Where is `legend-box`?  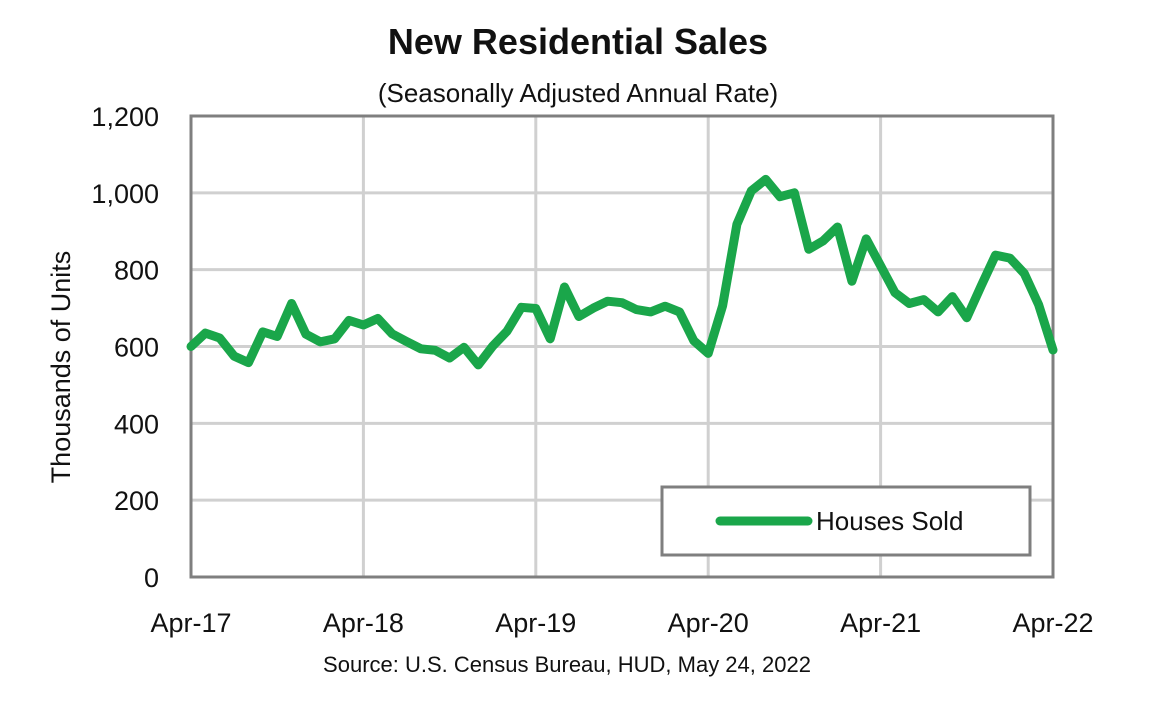 legend-box is located at coordinates (846, 521).